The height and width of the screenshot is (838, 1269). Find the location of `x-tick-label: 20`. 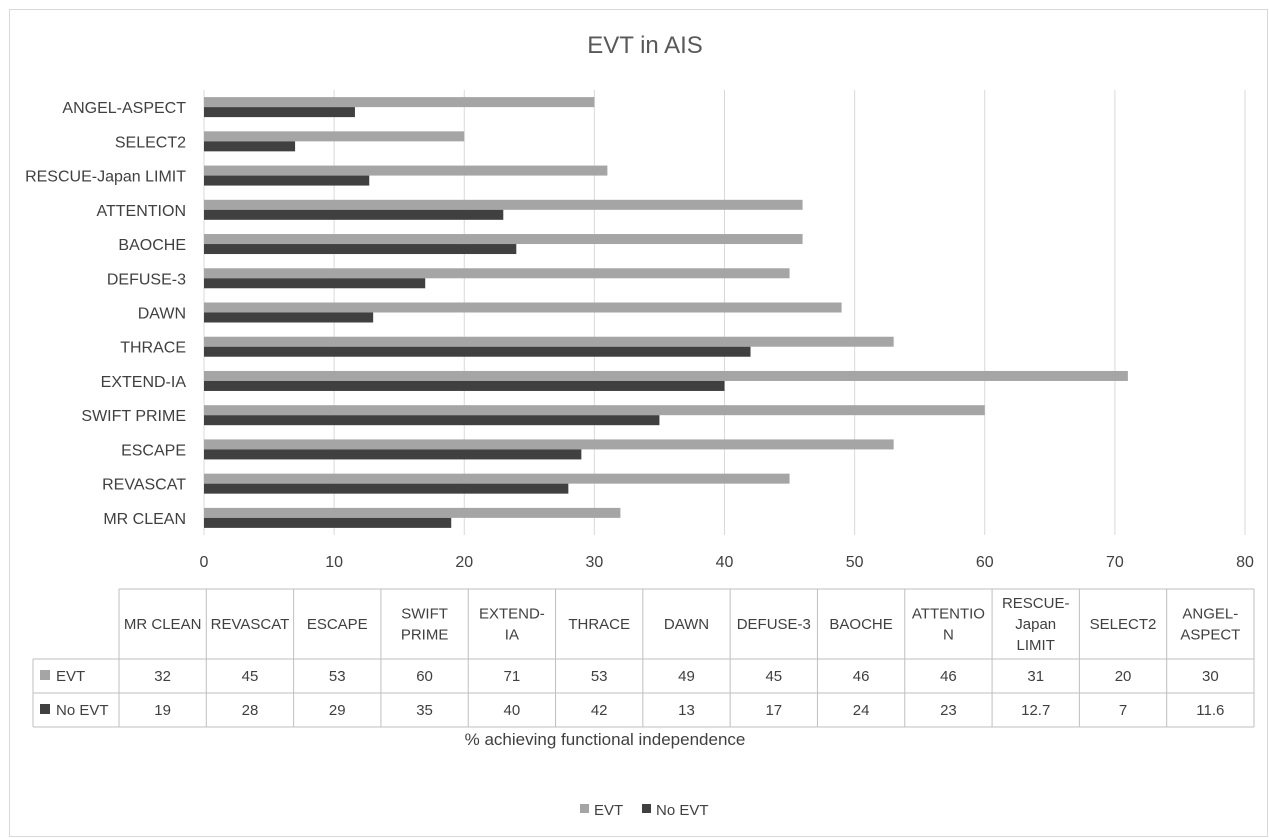

x-tick-label: 20 is located at coordinates (464, 562).